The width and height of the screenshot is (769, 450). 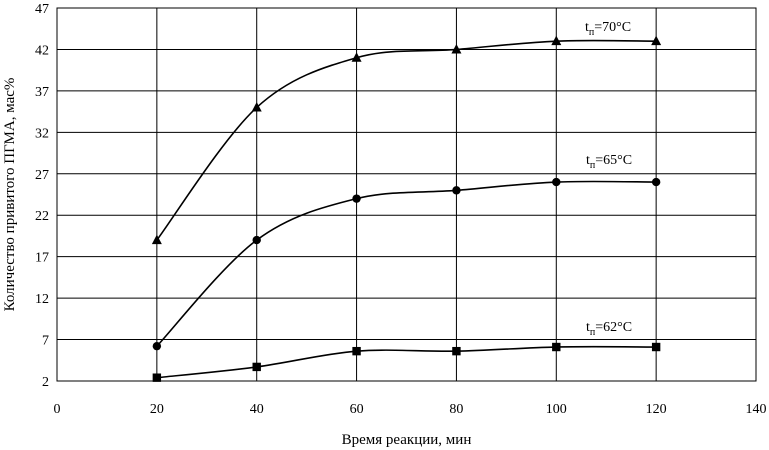 What do you see at coordinates (42, 92) in the screenshot?
I see `y-tick-label: 37` at bounding box center [42, 92].